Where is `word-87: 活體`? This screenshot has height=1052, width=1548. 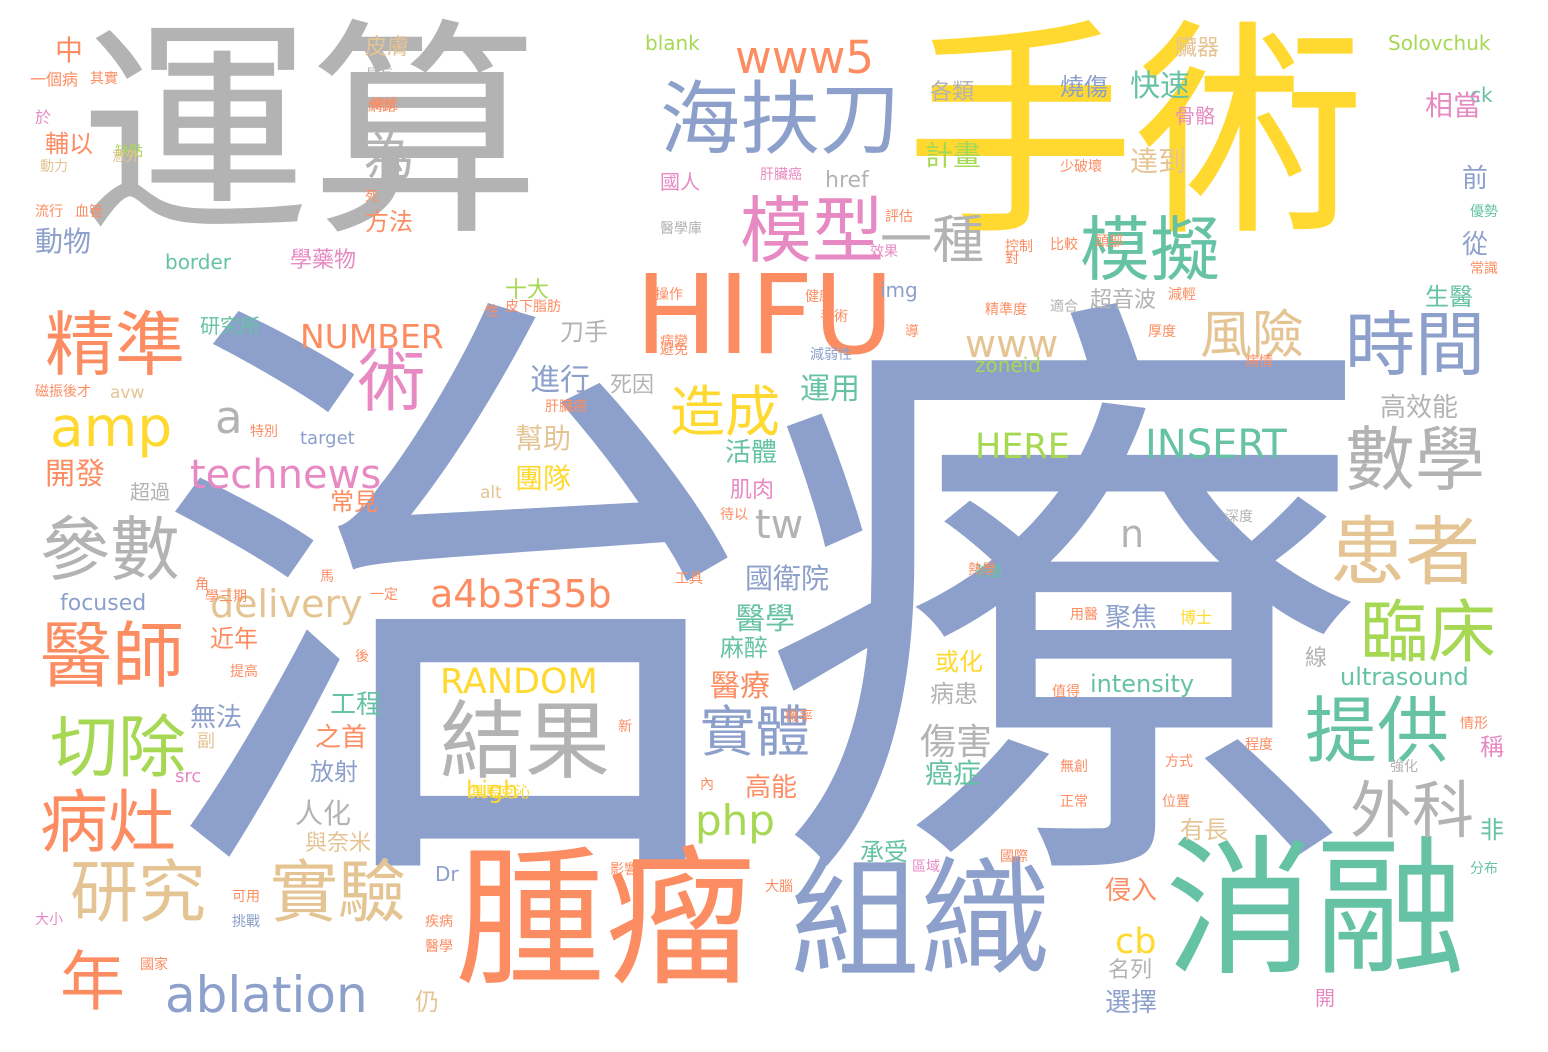
word-87: 活體 is located at coordinates (751, 453).